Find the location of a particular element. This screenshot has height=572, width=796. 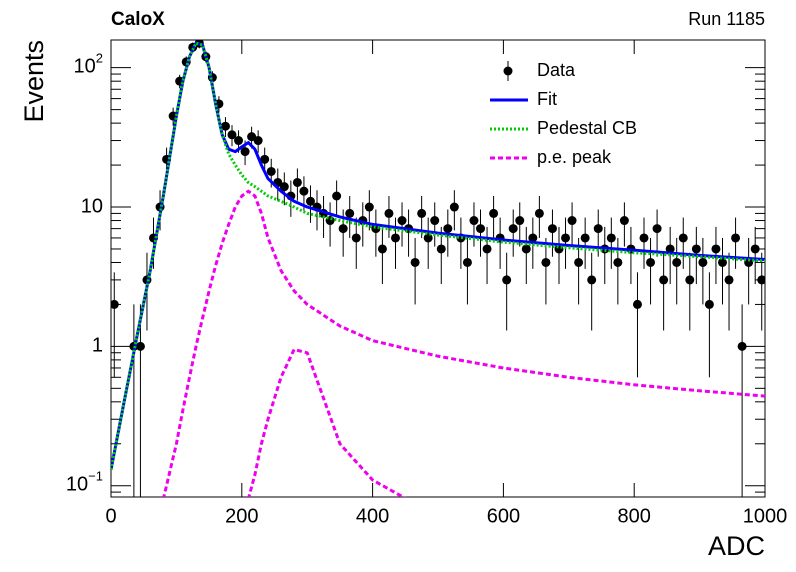

x-tick-label: 600 is located at coordinates (503, 516).